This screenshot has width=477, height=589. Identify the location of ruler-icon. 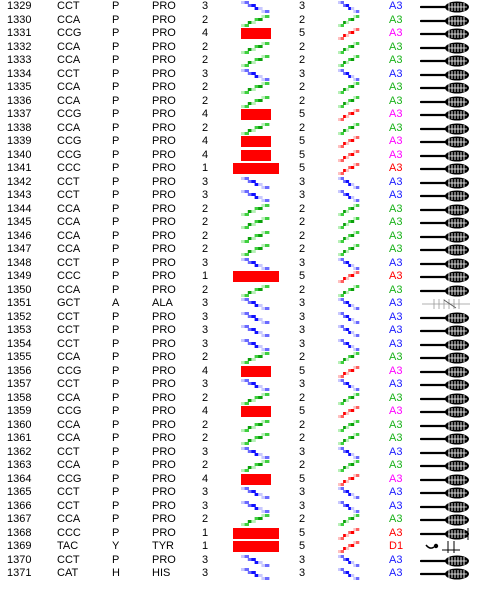
(446, 304).